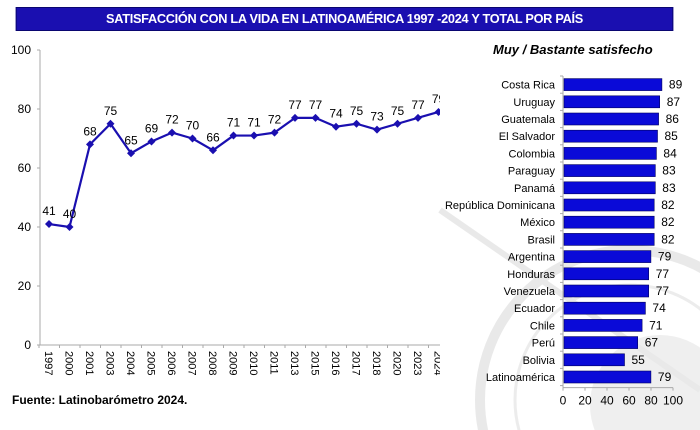 This screenshot has width=700, height=430. What do you see at coordinates (212, 363) in the screenshot?
I see `x-tick-label: 2008` at bounding box center [212, 363].